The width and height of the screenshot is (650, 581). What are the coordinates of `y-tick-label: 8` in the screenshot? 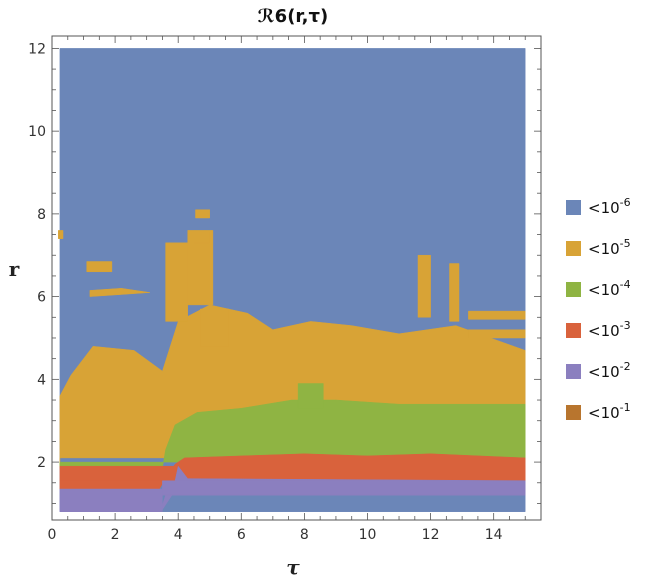 It's located at (41, 215).